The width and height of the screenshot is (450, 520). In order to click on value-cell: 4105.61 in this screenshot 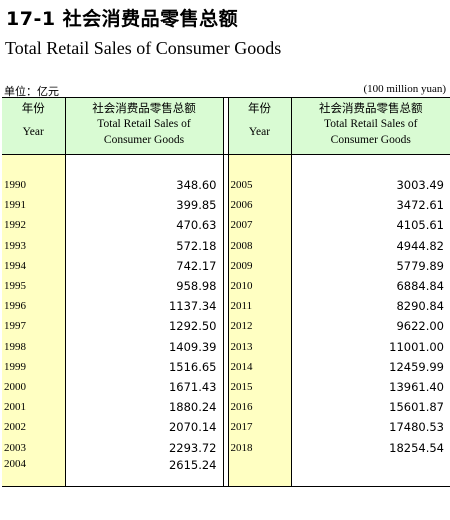, I will do `click(370, 225)`.